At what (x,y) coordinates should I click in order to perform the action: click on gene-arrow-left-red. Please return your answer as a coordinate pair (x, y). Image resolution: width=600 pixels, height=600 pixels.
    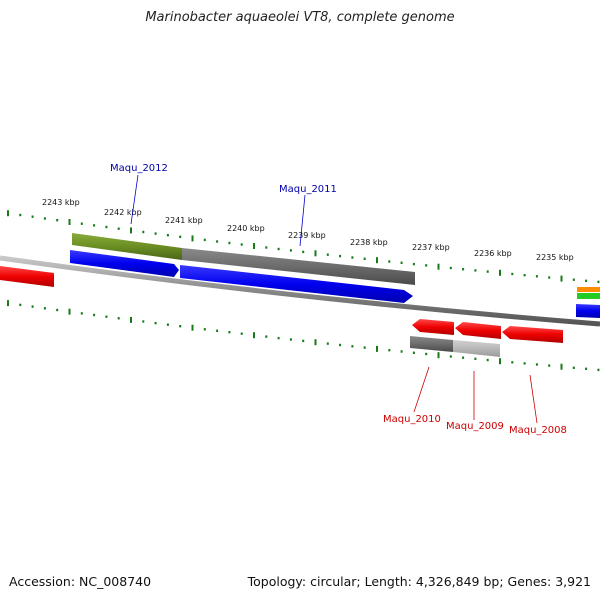
    Looking at the image, I should click on (27, 276).